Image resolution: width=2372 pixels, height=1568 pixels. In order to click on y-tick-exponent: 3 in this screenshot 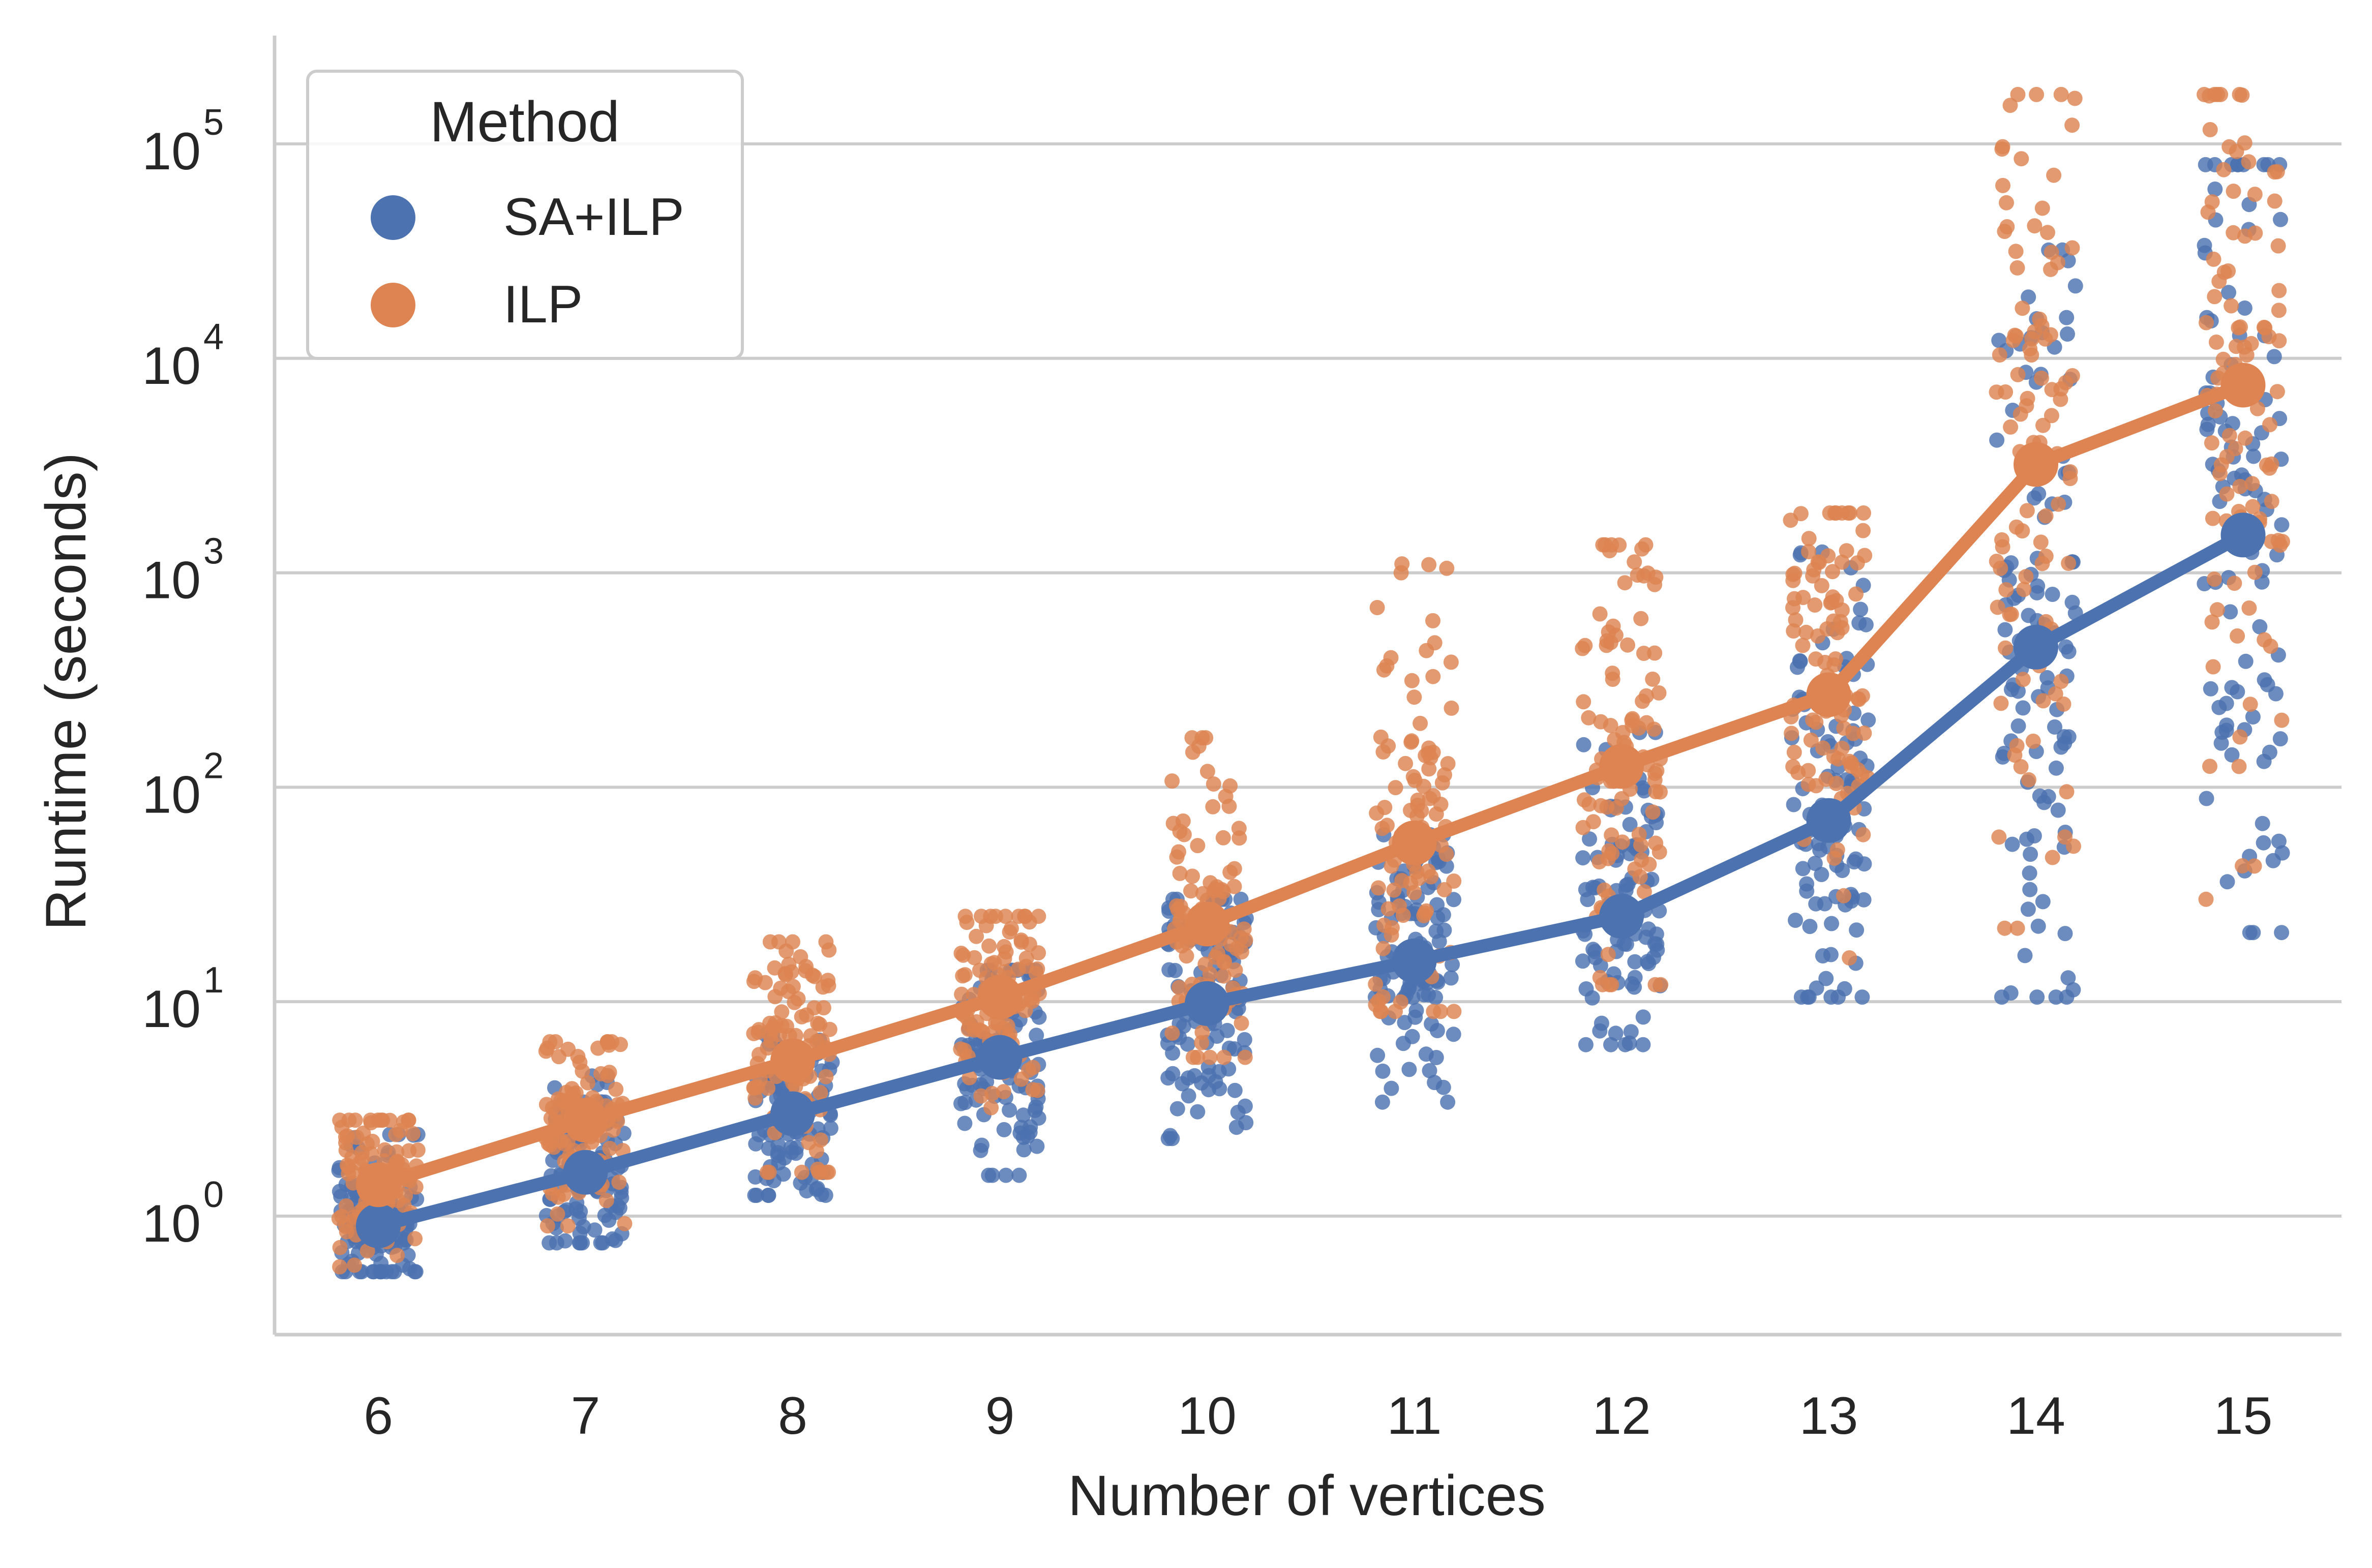, I will do `click(214, 551)`.